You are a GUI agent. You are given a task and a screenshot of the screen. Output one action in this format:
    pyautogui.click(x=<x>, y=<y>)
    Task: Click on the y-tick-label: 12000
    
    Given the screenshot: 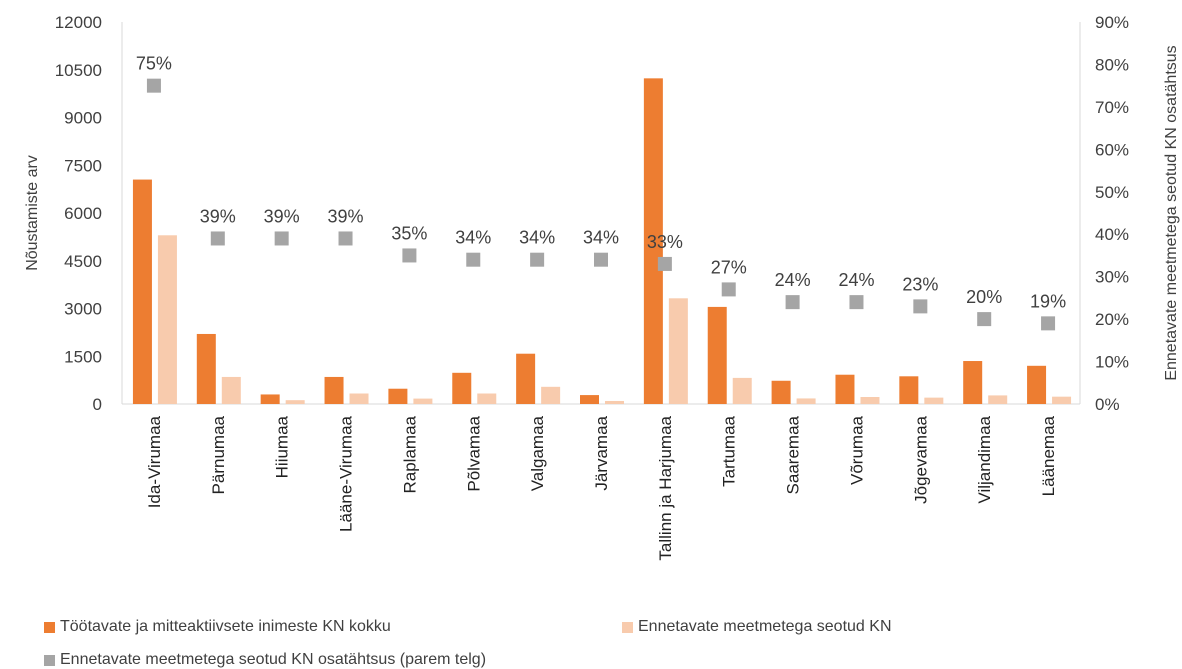 What is the action you would take?
    pyautogui.click(x=78, y=22)
    